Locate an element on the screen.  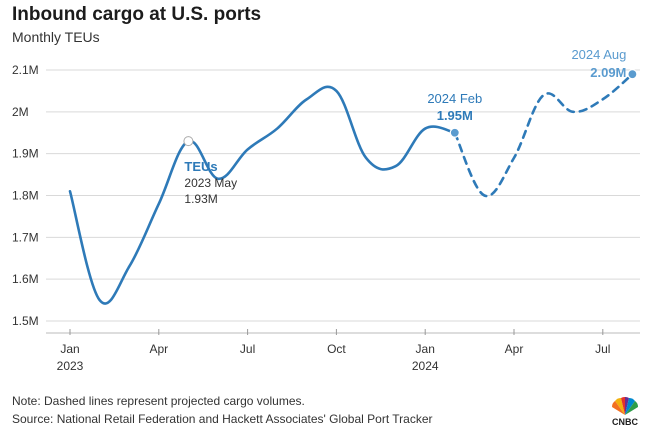
annotation-date: 2024 Aug is located at coordinates (598, 54).